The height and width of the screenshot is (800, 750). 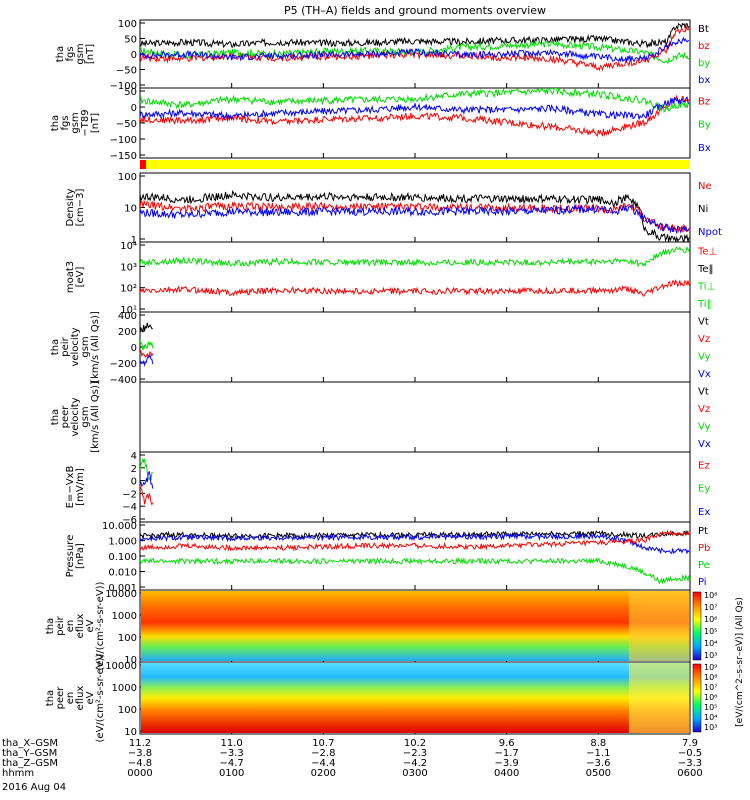 What do you see at coordinates (130, 209) in the screenshot?
I see `y-tick-label: 10` at bounding box center [130, 209].